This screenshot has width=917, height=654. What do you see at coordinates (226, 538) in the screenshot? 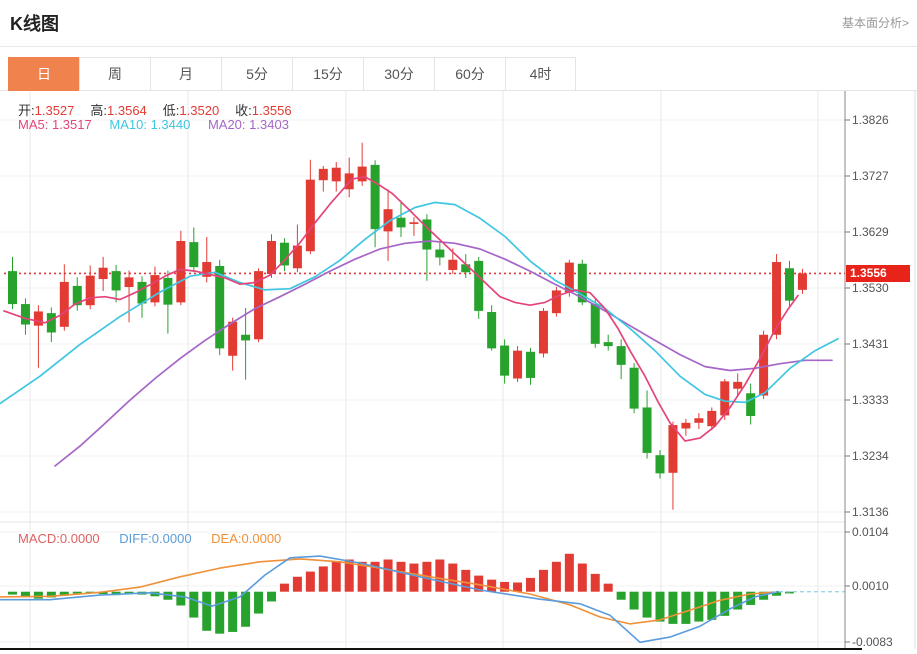
I see `dea-label: DEA:` at bounding box center [226, 538].